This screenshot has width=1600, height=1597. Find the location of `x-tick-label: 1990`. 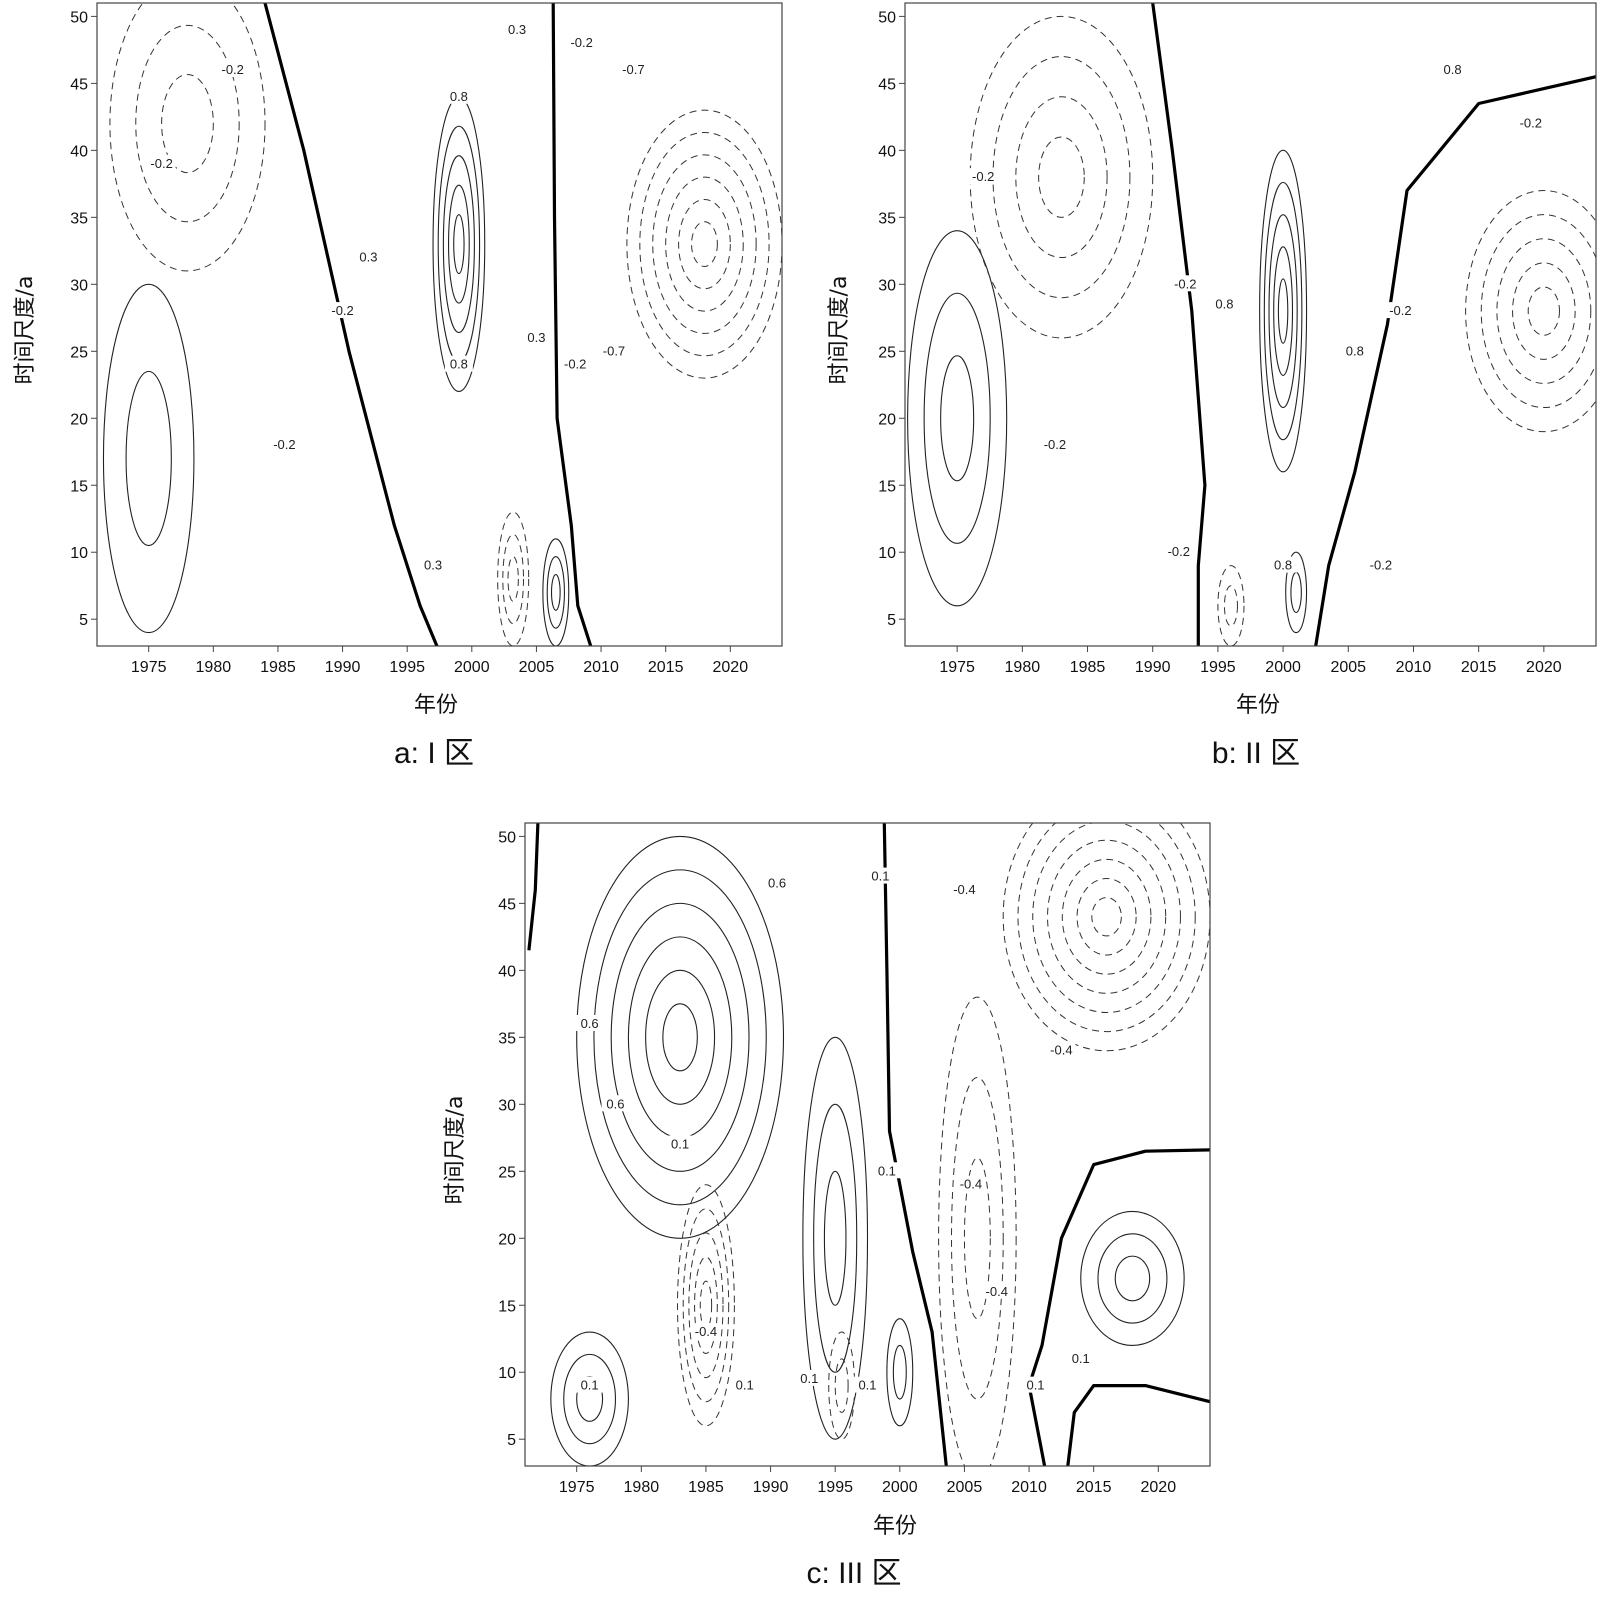

x-tick-label: 1990 is located at coordinates (343, 667).